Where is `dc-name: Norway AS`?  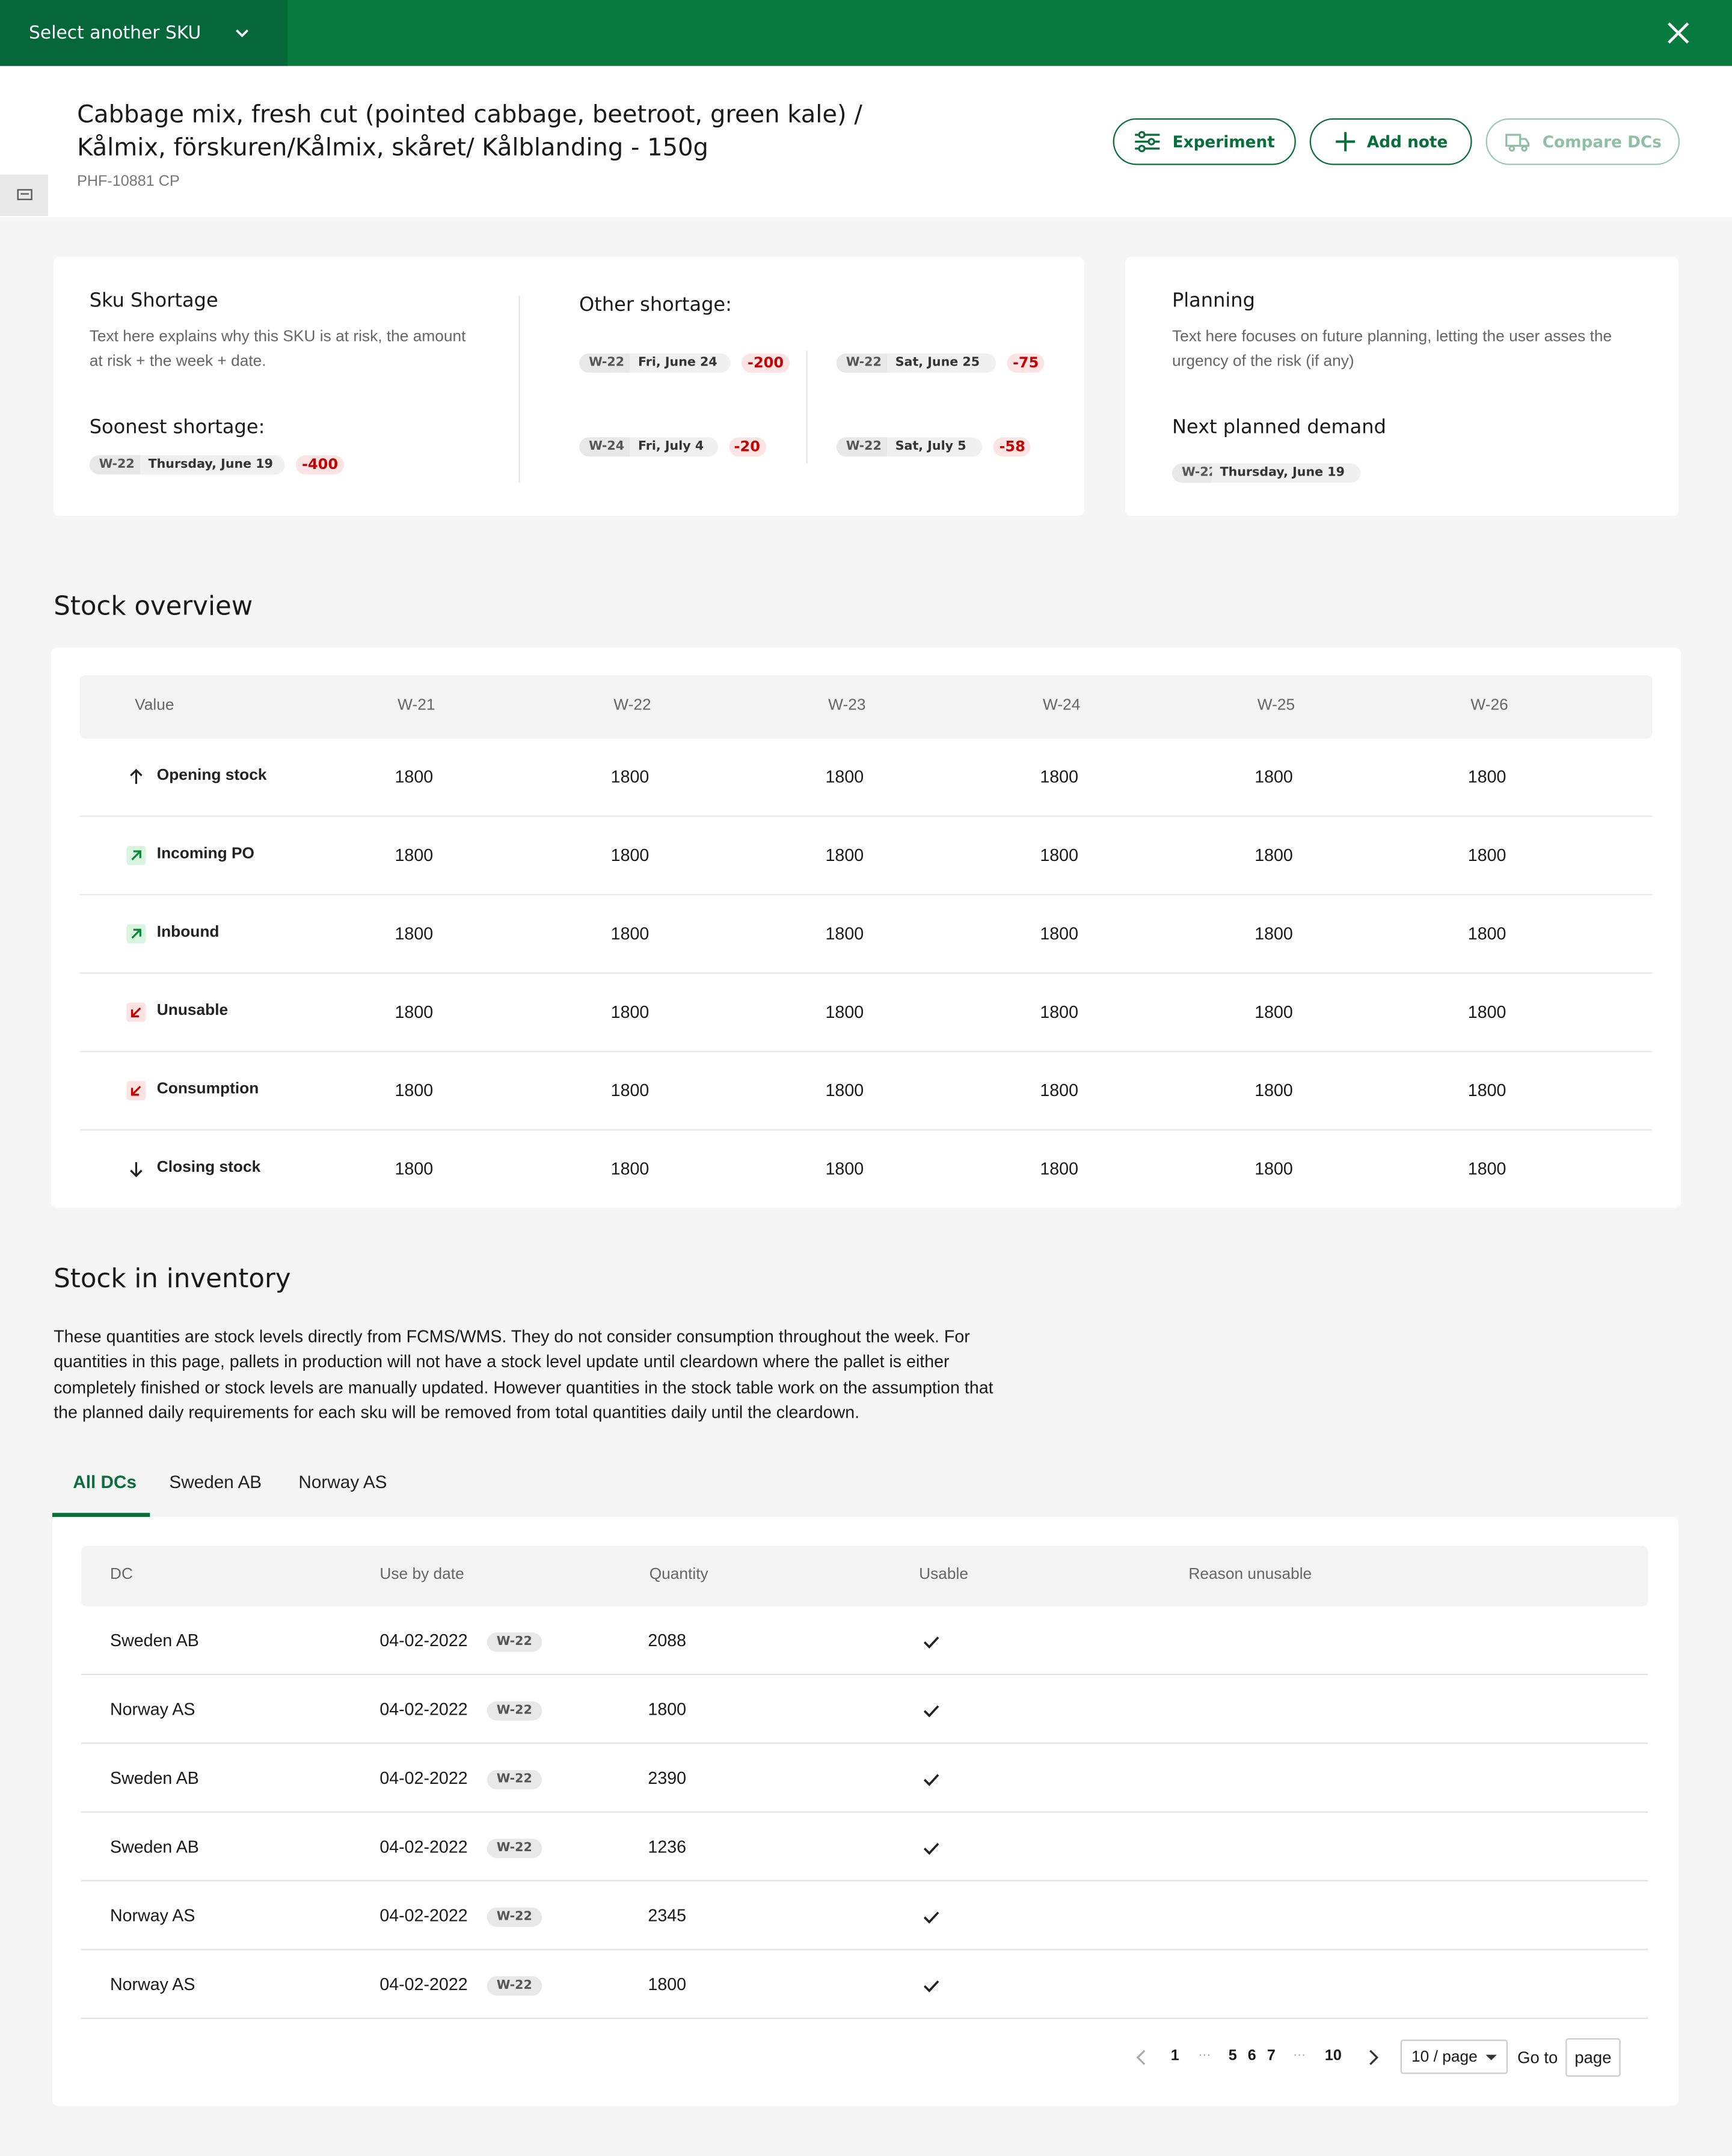
dc-name: Norway AS is located at coordinates (152, 1710).